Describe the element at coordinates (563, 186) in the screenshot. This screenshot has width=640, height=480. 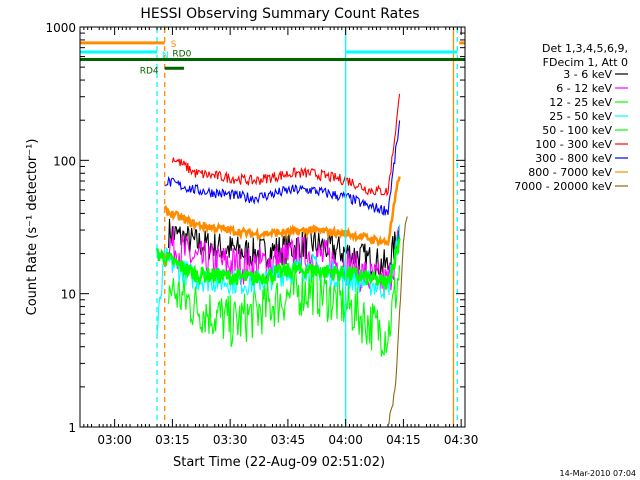
I see `legend-label-8: 7000 - 20000 keV` at that location.